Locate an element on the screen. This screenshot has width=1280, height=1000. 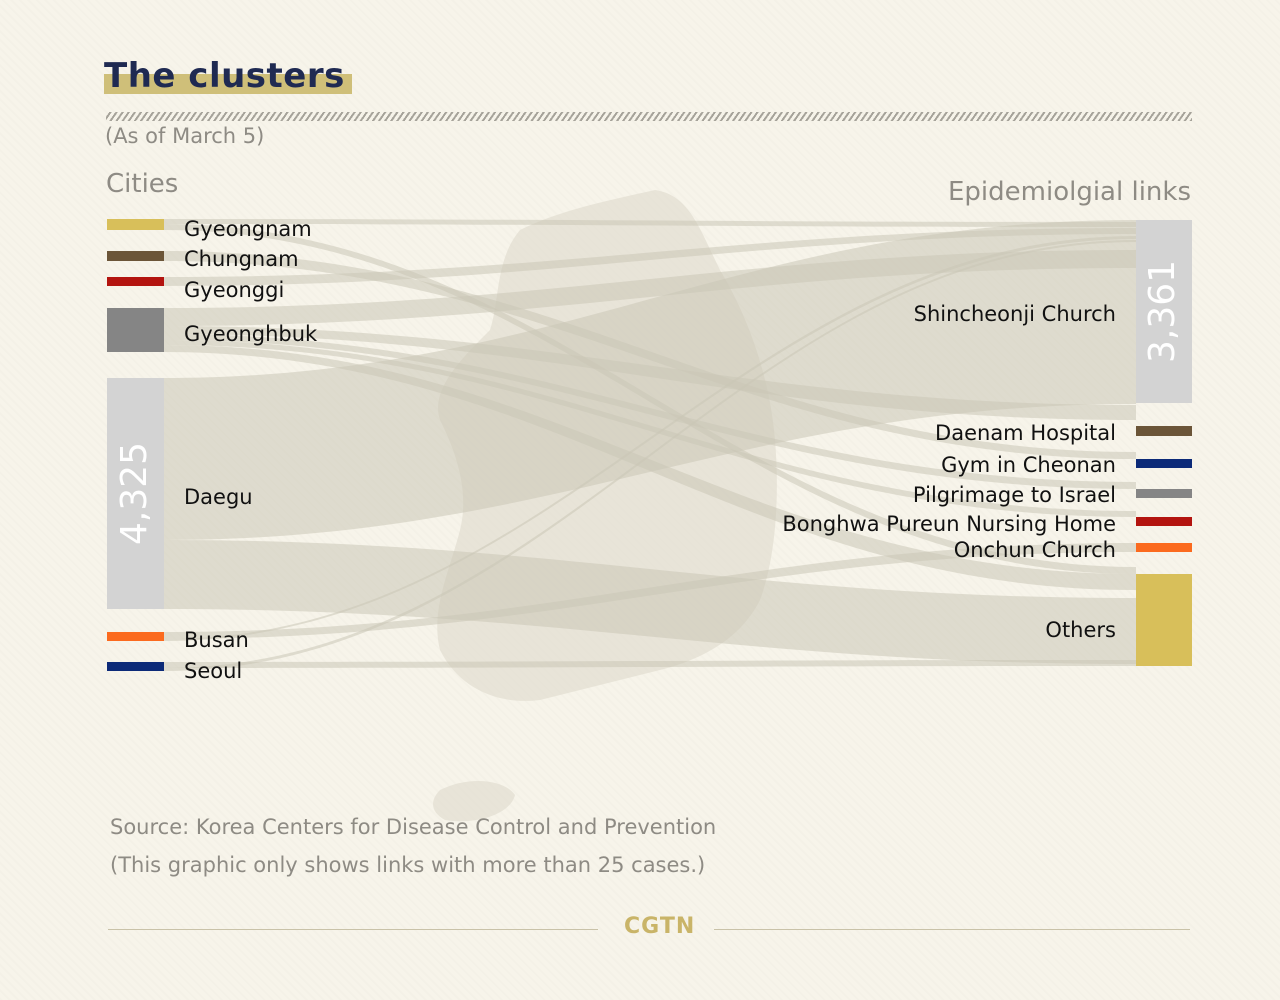
cgtn-logo: CGTN is located at coordinates (660, 926).